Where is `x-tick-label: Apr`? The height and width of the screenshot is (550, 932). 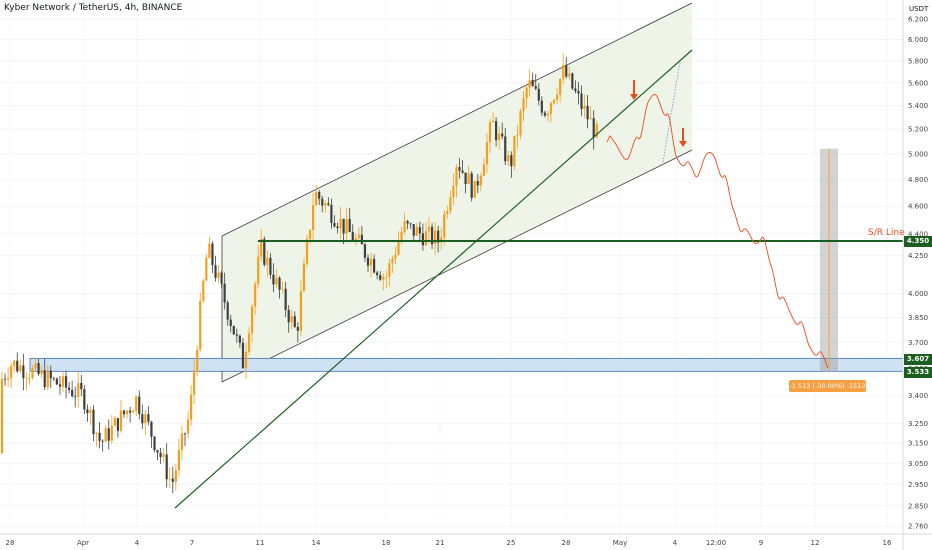 x-tick-label: Apr is located at coordinates (83, 543).